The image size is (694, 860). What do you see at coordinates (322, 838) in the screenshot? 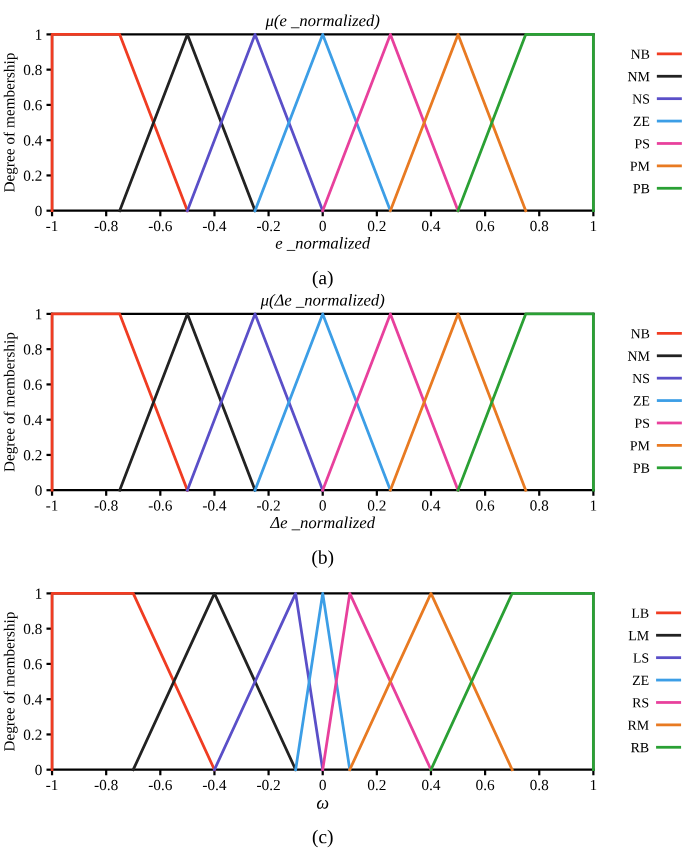
I see `text: (c)` at bounding box center [322, 838].